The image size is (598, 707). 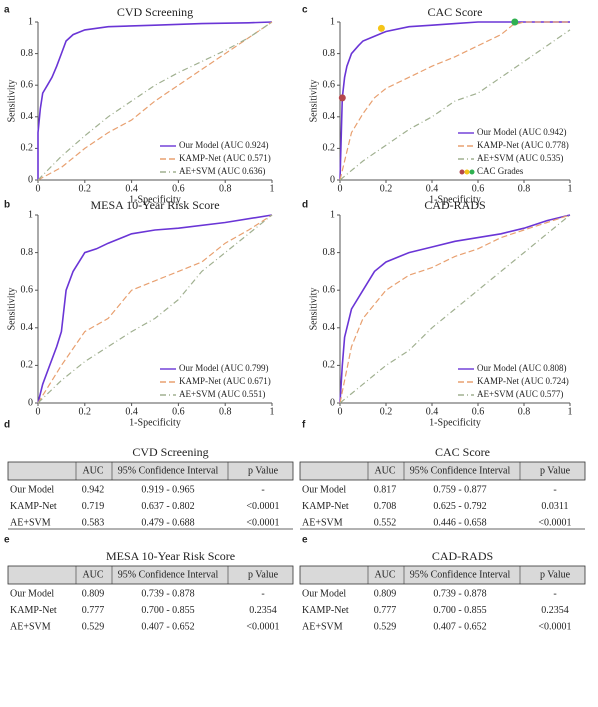 What do you see at coordinates (30, 179) in the screenshot?
I see `y-tick-label: 0` at bounding box center [30, 179].